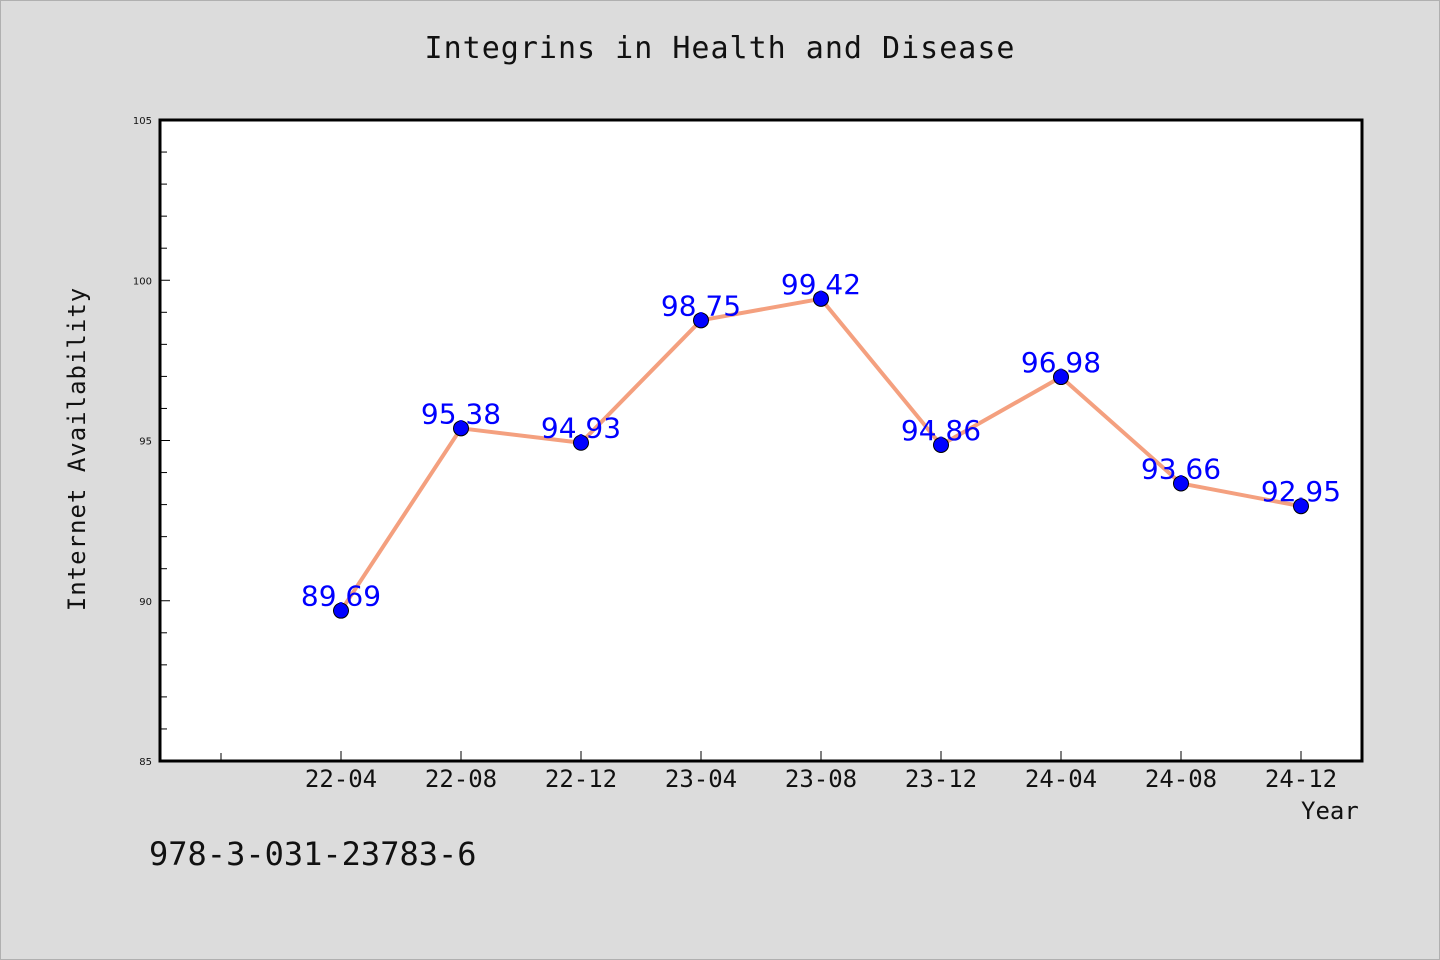 This screenshot has width=1440, height=960. Describe the element at coordinates (581, 779) in the screenshot. I see `x-tick-label: 22-12` at that location.